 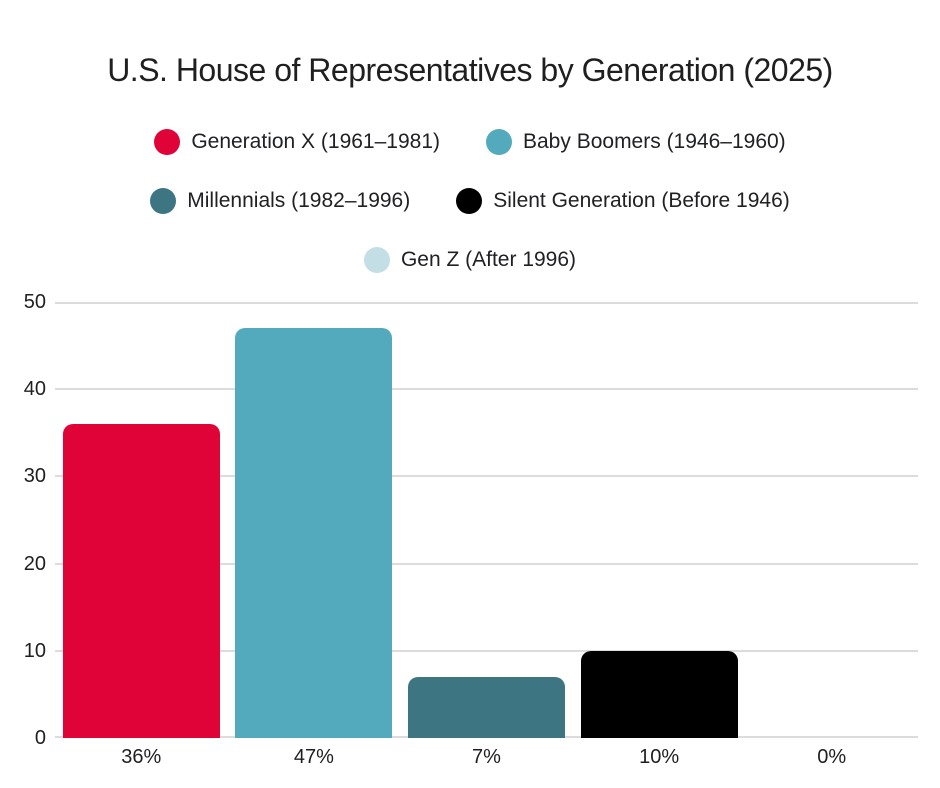 What do you see at coordinates (654, 141) in the screenshot?
I see `legend-label-baby-boomers: Baby Boomers (1946–1960)` at bounding box center [654, 141].